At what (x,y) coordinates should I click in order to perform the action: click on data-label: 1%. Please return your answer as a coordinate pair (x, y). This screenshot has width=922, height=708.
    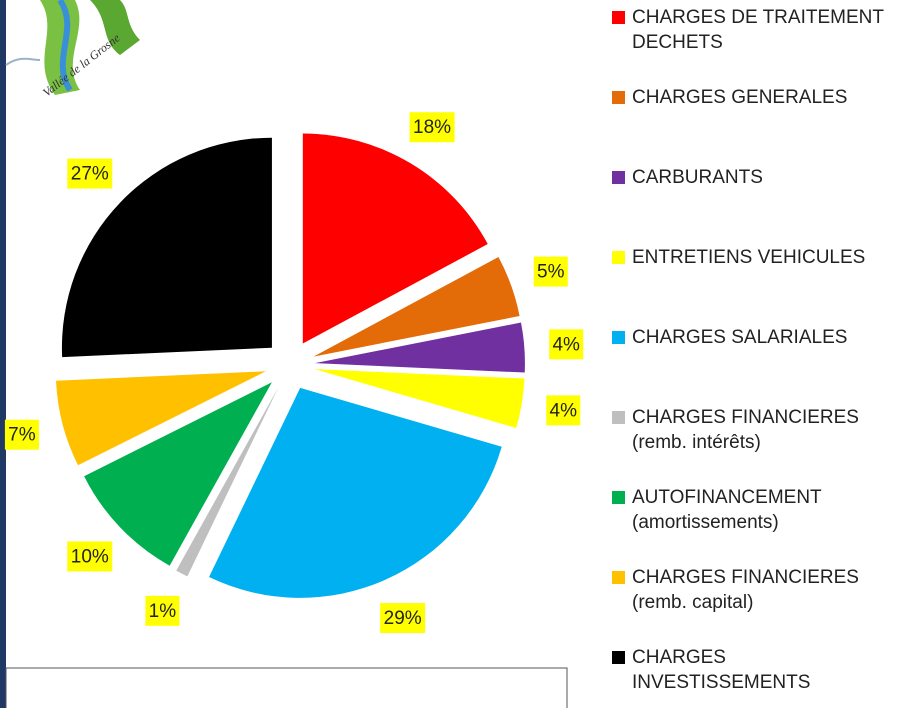
    Looking at the image, I should click on (163, 611).